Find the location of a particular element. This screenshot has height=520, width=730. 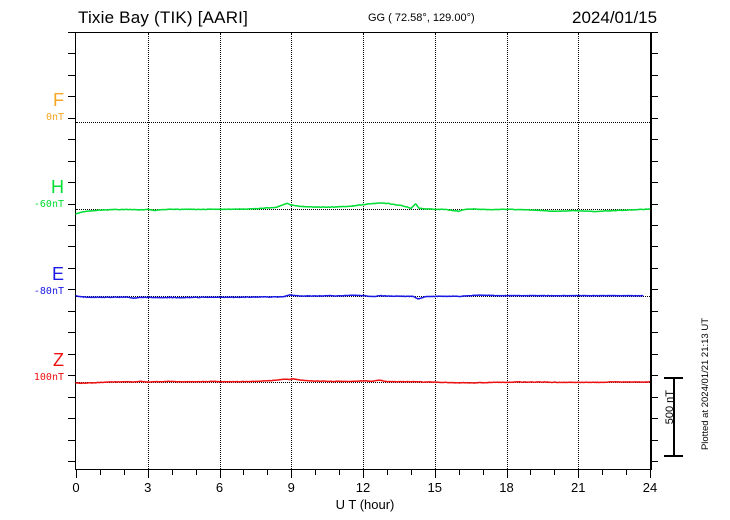

baseline-h is located at coordinates (363, 209).